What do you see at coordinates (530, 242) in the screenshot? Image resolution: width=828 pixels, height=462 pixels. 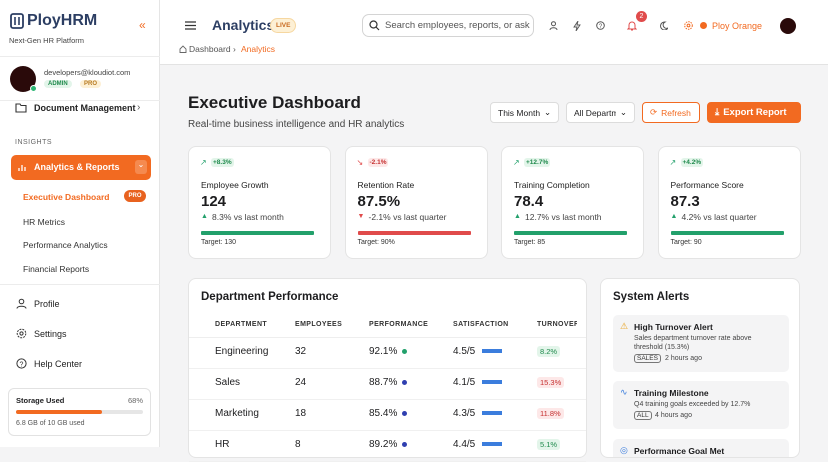 I see `target-text: Target: 85` at bounding box center [530, 242].